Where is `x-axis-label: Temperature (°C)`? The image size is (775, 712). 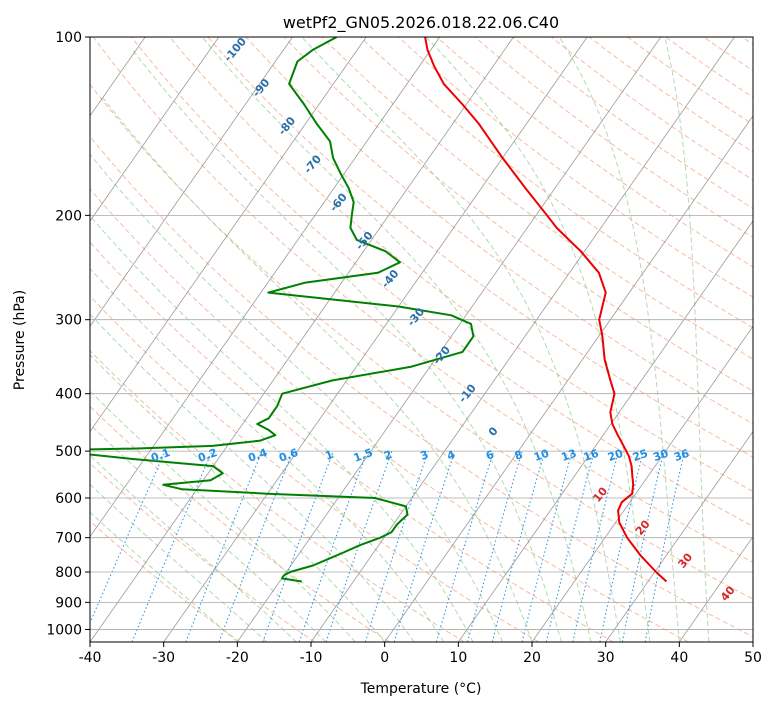
x-axis-label: Temperature (°C) is located at coordinates (421, 689).